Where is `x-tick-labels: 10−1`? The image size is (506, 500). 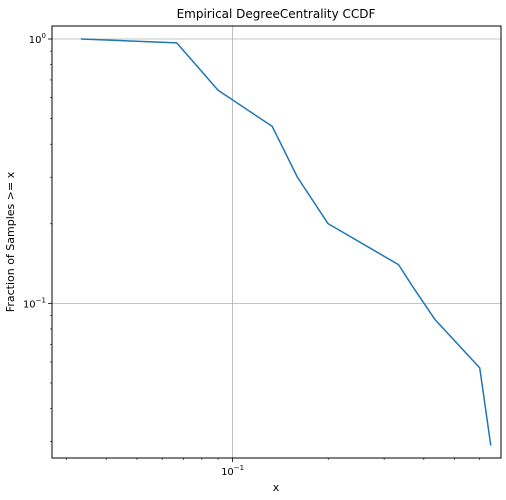 x-tick-labels: 10−1 is located at coordinates (232, 468).